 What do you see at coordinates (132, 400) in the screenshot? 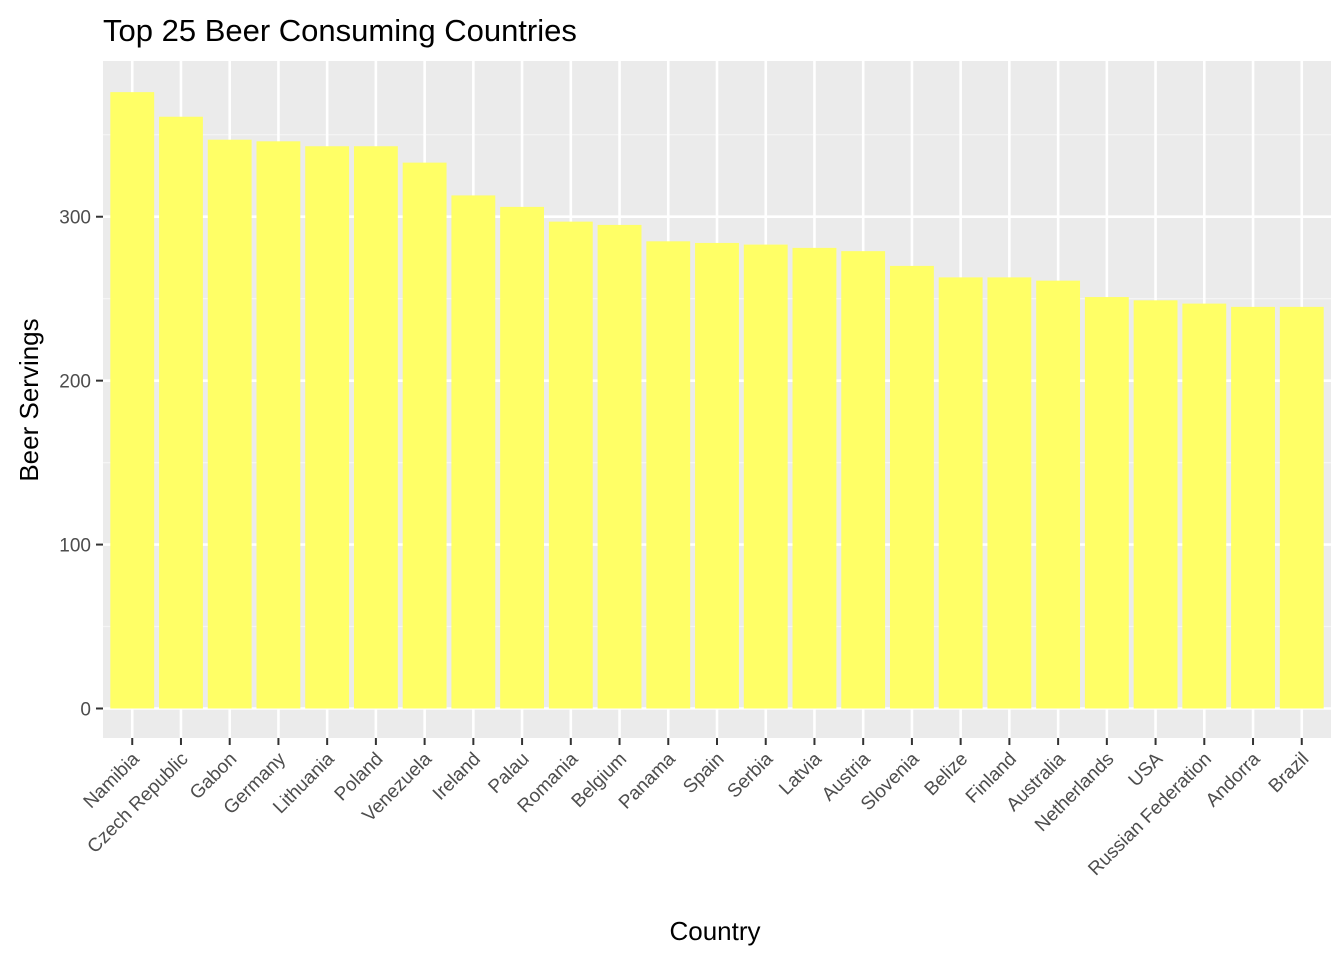
I see `bar-namibia` at bounding box center [132, 400].